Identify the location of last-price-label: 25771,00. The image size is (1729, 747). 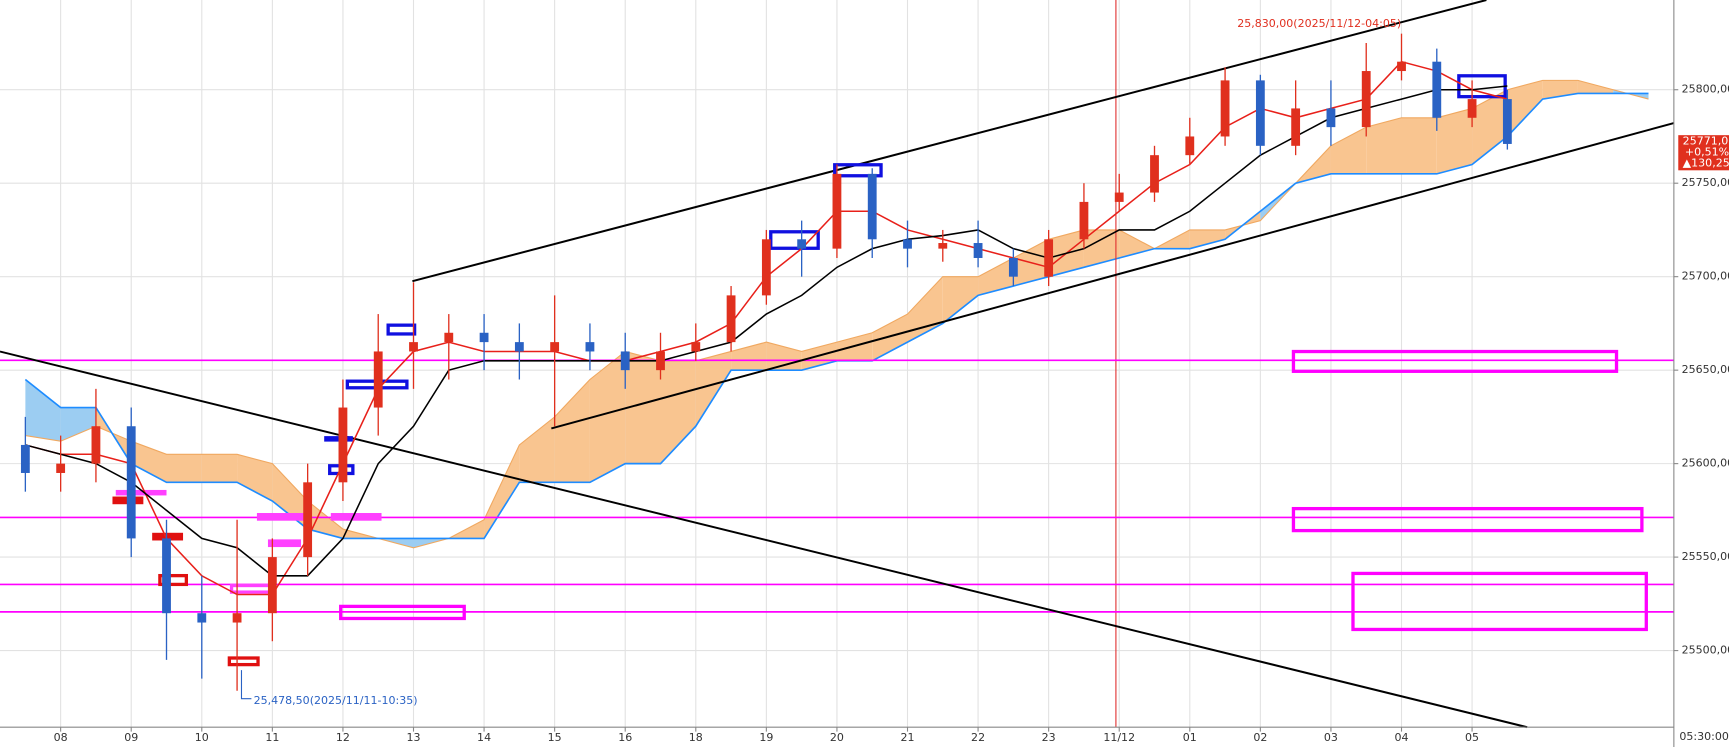
(1706, 141).